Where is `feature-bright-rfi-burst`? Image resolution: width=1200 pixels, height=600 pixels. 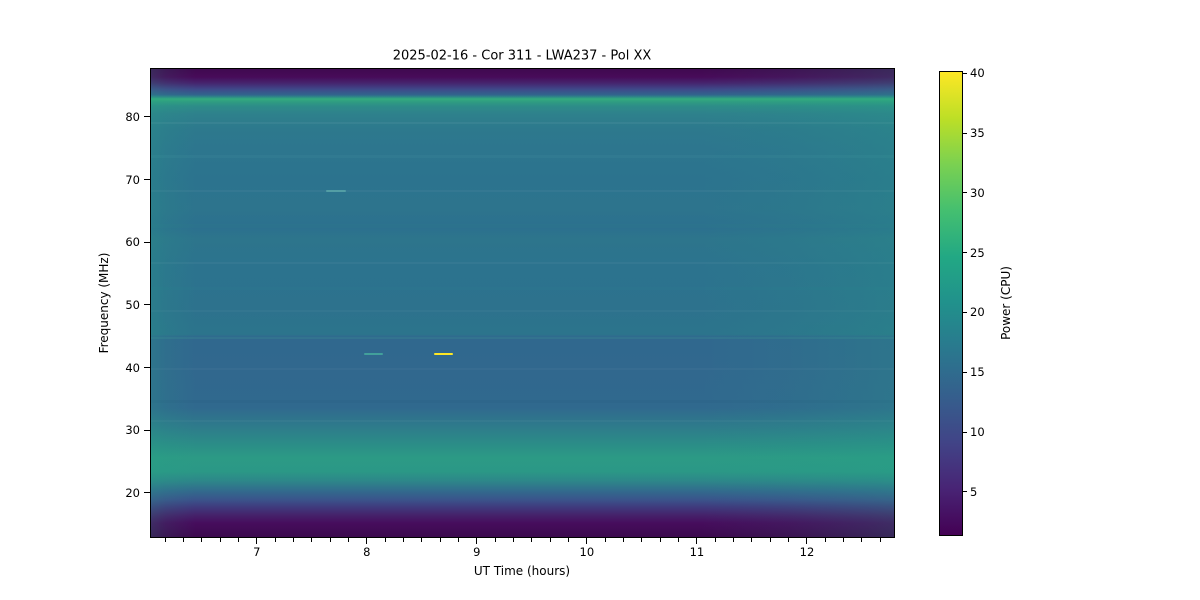 feature-bright-rfi-burst is located at coordinates (443, 353).